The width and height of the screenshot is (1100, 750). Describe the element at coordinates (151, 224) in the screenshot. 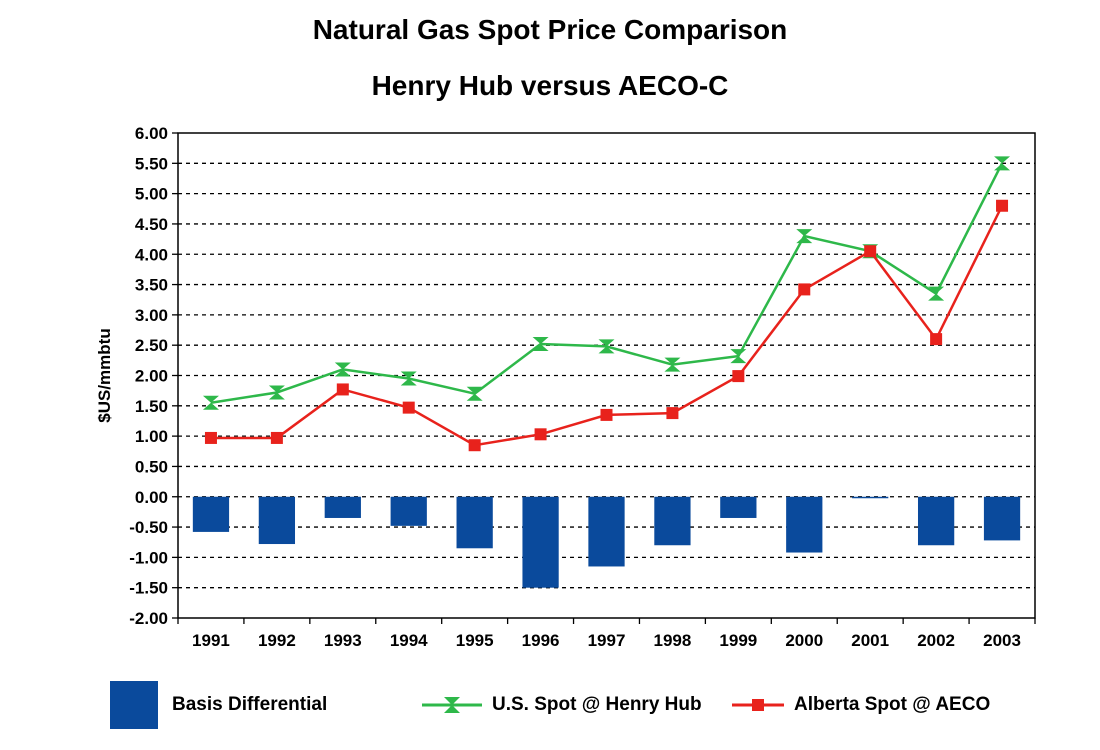

I see `y-tick-label: 4.50` at that location.